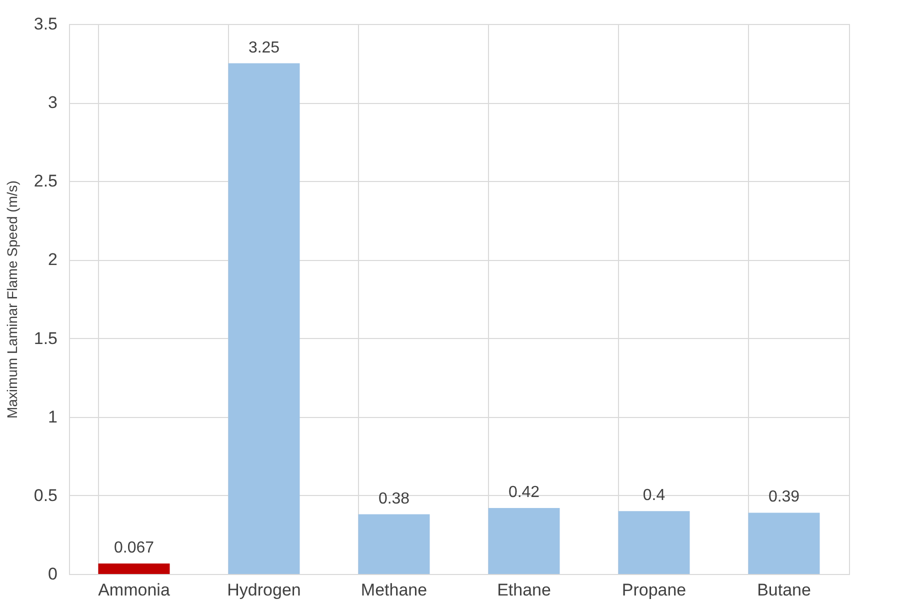  Describe the element at coordinates (784, 590) in the screenshot. I see `x-tick-label: Butane` at that location.